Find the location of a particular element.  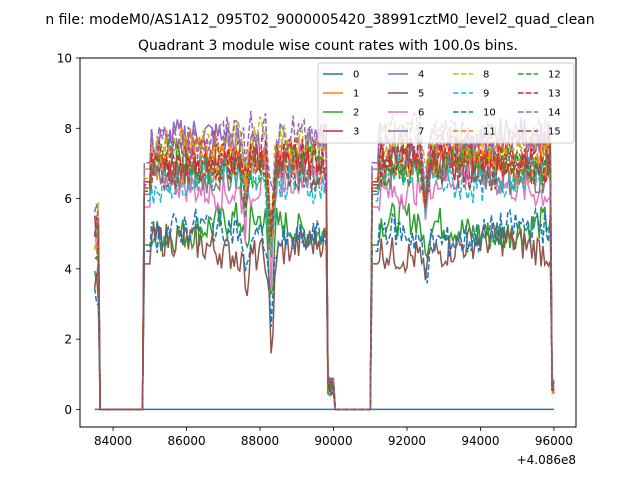

x-axis-offset-label: +4.086e8 is located at coordinates (546, 460).